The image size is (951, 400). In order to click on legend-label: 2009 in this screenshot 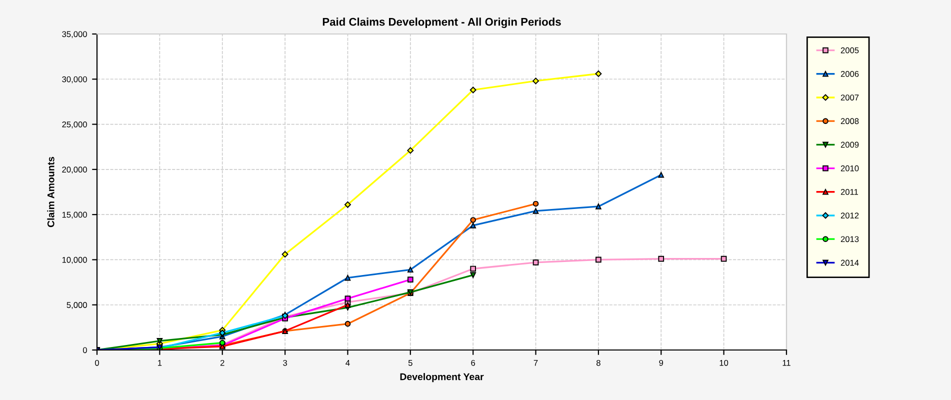, I will do `click(849, 145)`.